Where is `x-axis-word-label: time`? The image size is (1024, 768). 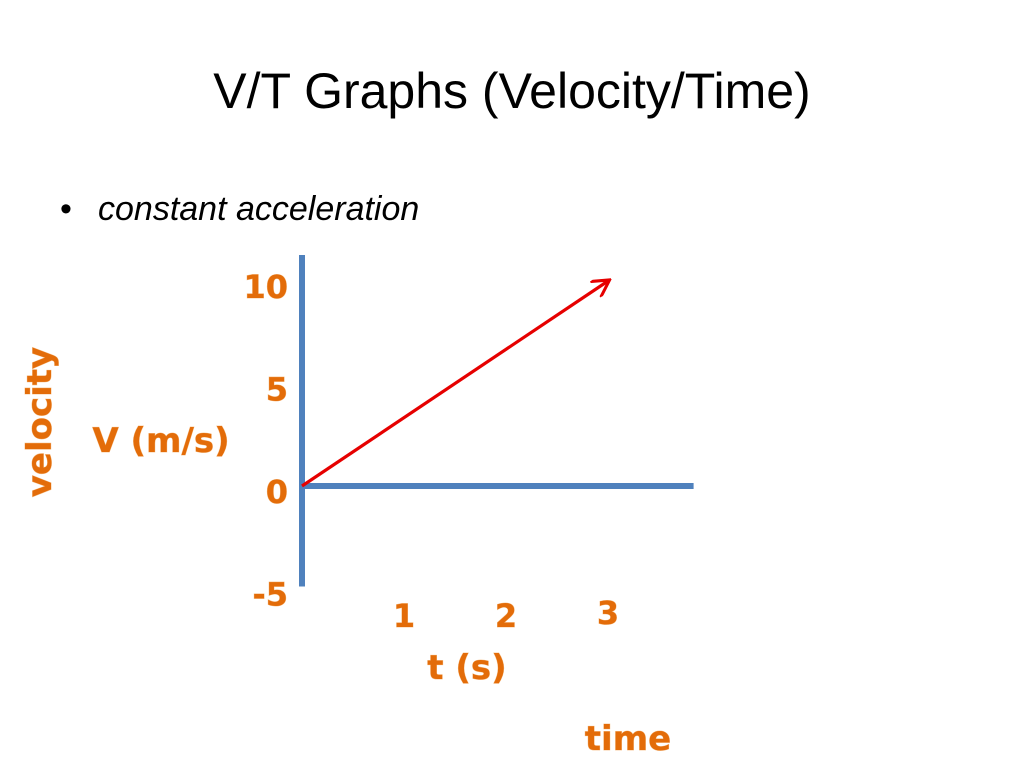 x-axis-word-label: time is located at coordinates (628, 739).